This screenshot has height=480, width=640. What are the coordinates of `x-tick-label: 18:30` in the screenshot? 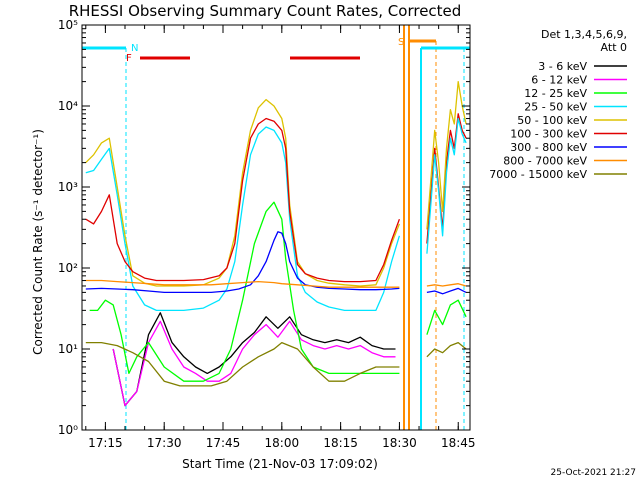 It's located at (399, 443).